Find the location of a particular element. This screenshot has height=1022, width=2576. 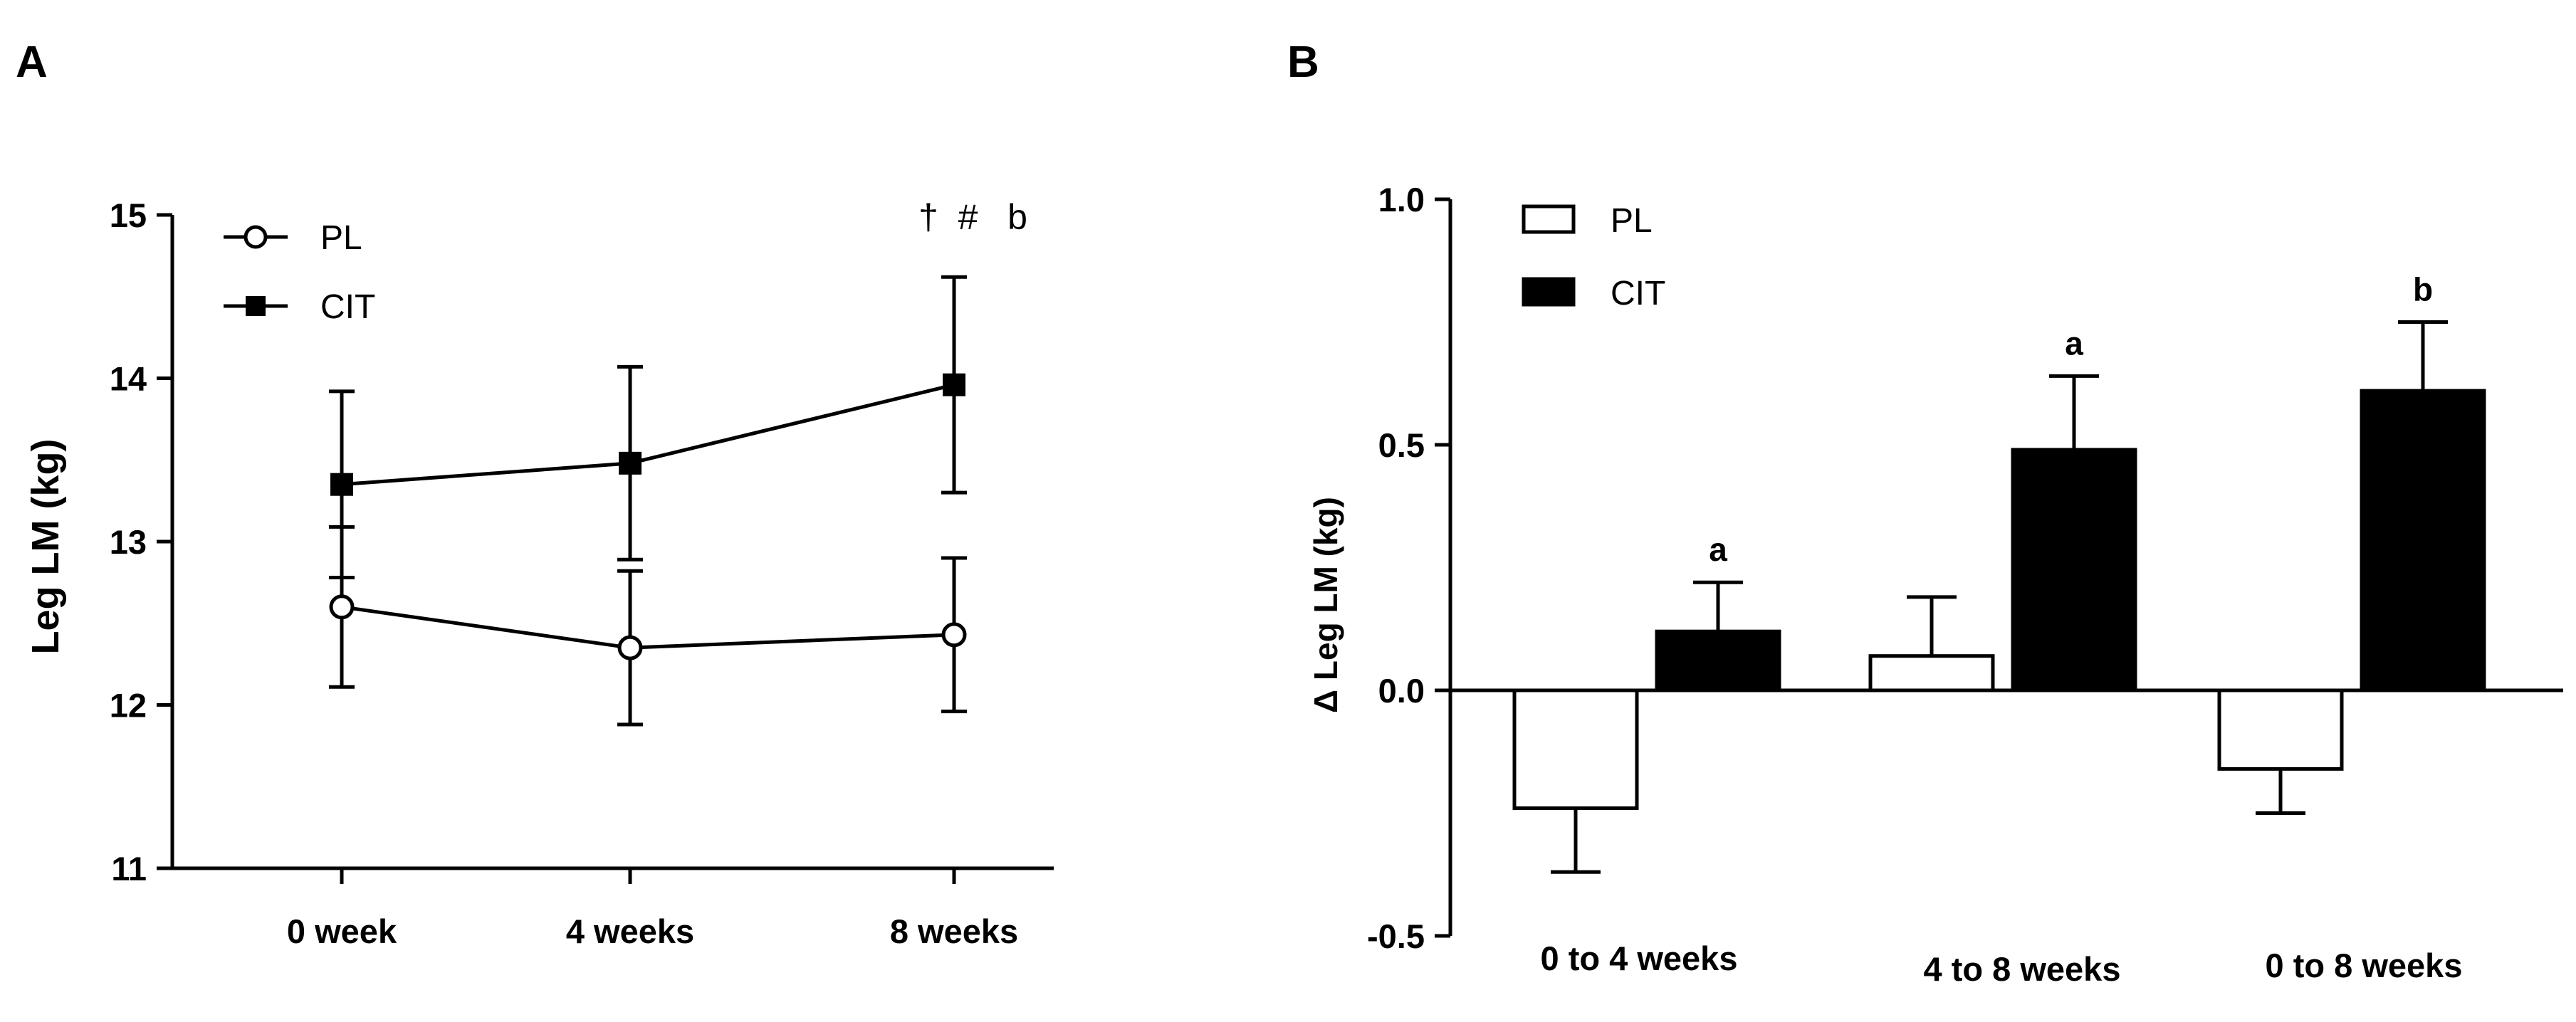

panel-a-x-tick-label: 8 weeks is located at coordinates (954, 931).